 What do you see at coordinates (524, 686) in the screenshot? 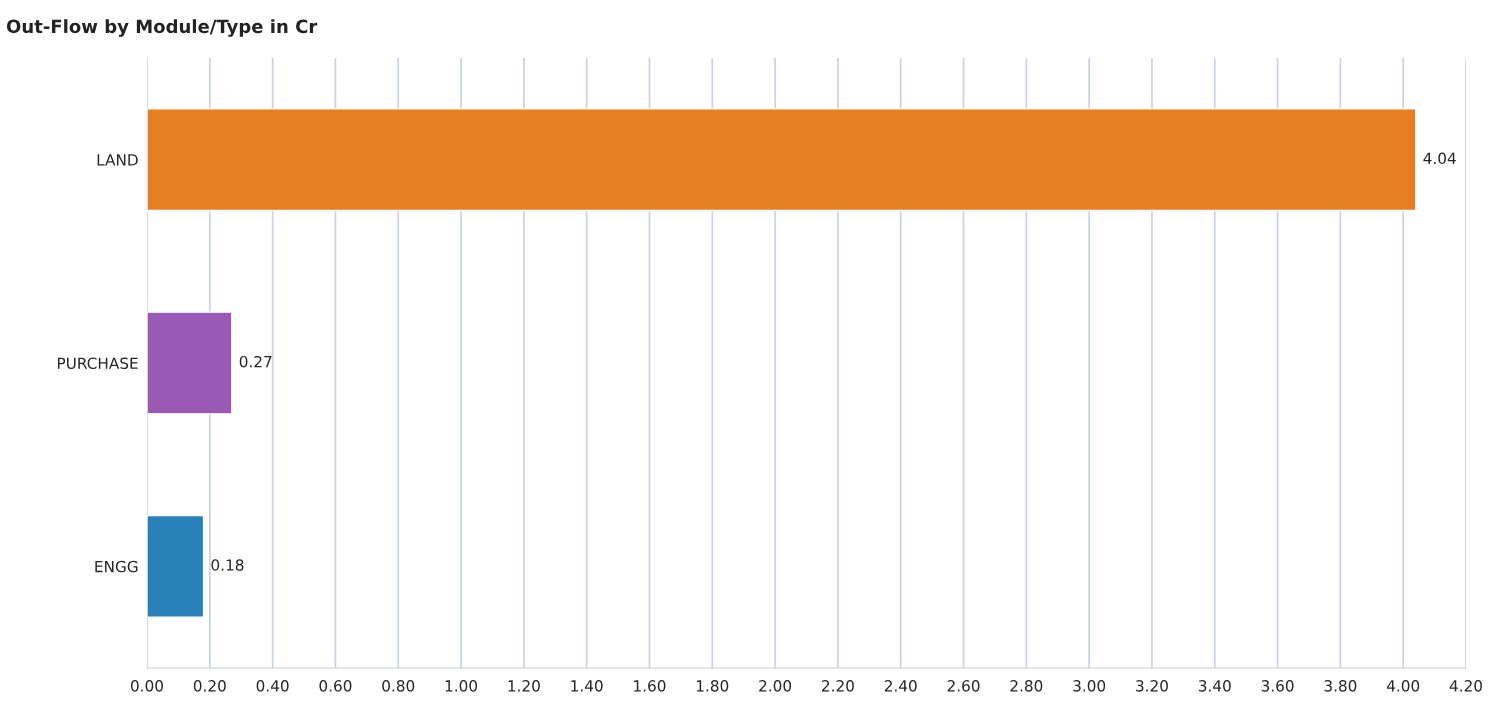
I see `x-tick-label: 1.20` at bounding box center [524, 686].